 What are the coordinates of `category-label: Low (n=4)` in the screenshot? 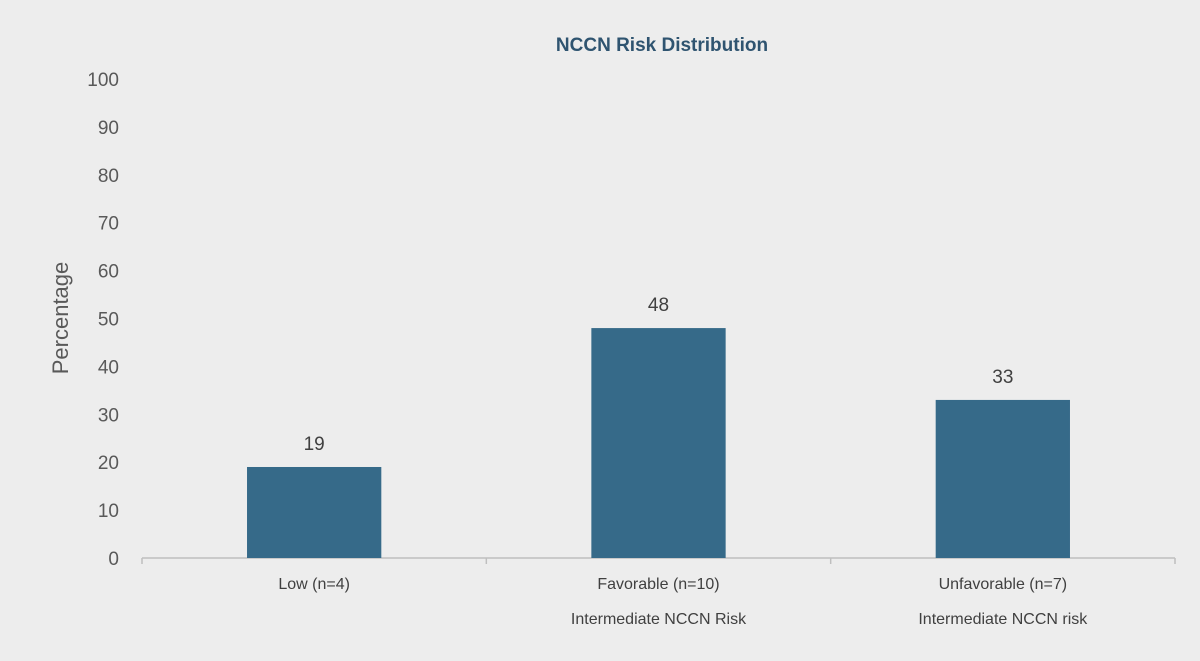 It's located at (314, 584).